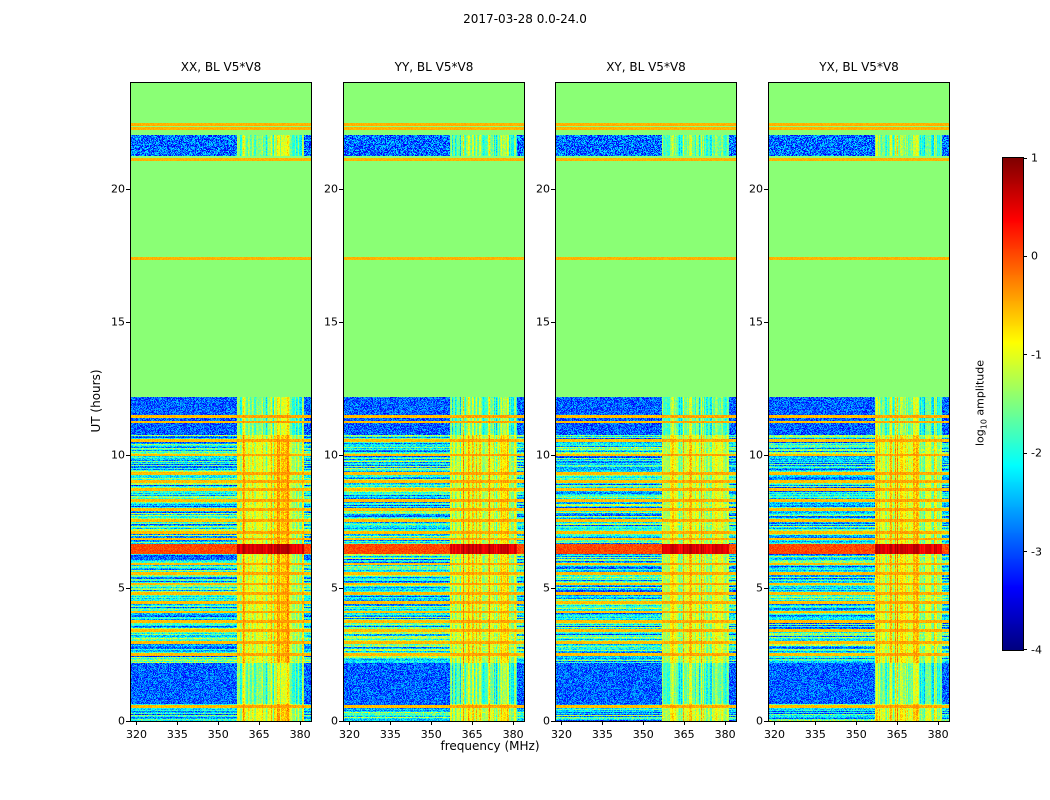 The image size is (1050, 800). I want to click on x-axis-label: frequency (MHz), so click(490, 746).